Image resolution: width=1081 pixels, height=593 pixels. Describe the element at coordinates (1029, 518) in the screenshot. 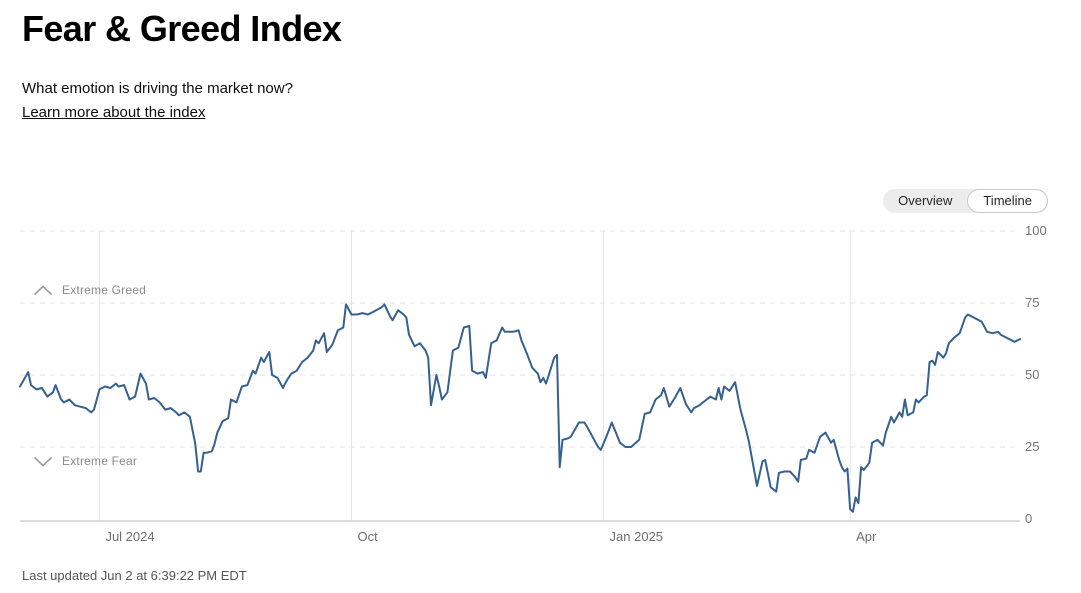

I see `y-axis-tick-label: 0` at that location.